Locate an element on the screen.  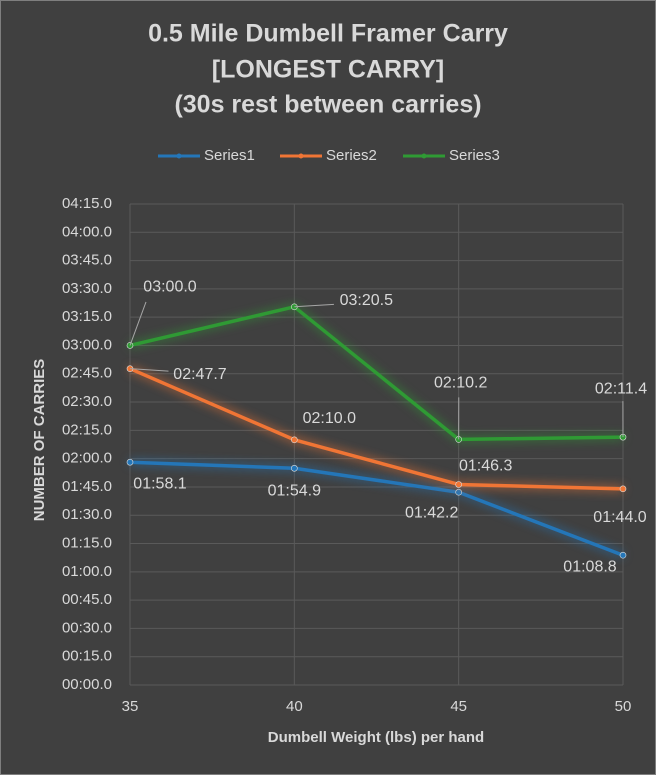
data-label: 03:20.5 is located at coordinates (366, 300).